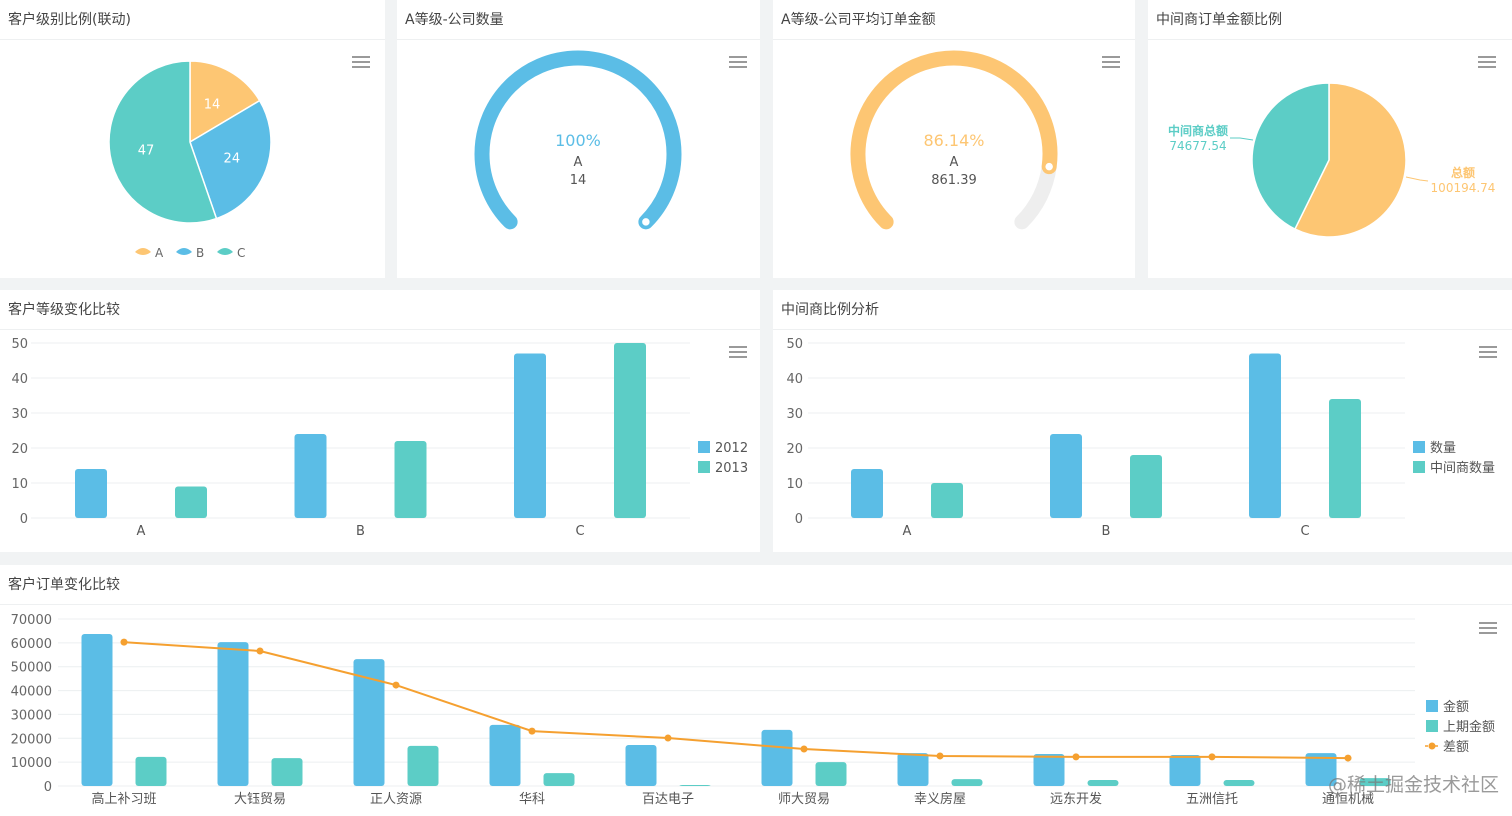  What do you see at coordinates (1330, 20) in the screenshot?
I see `panel-title: 中间商订单金额比例` at bounding box center [1330, 20].